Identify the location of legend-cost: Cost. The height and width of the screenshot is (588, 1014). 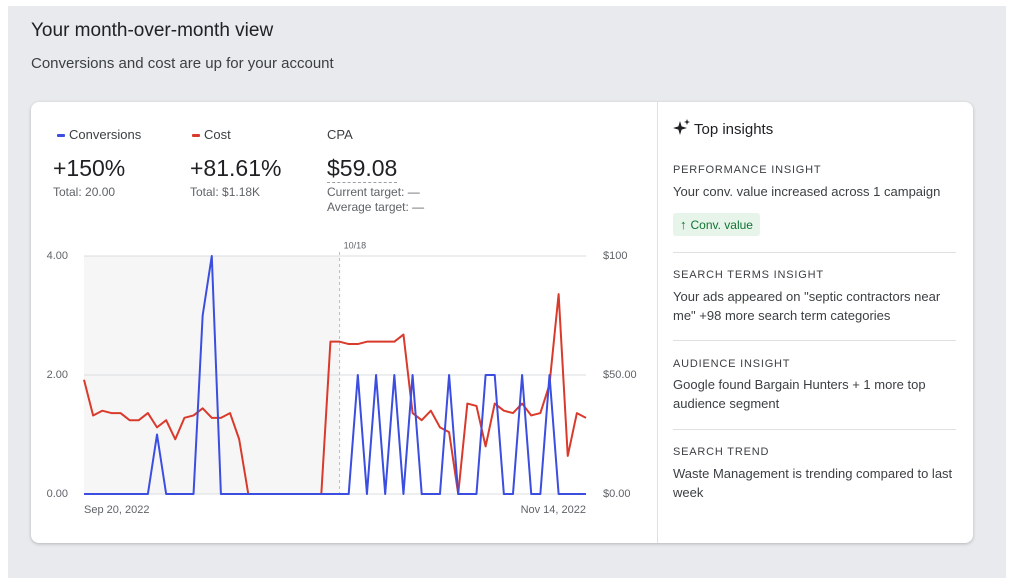
(211, 134).